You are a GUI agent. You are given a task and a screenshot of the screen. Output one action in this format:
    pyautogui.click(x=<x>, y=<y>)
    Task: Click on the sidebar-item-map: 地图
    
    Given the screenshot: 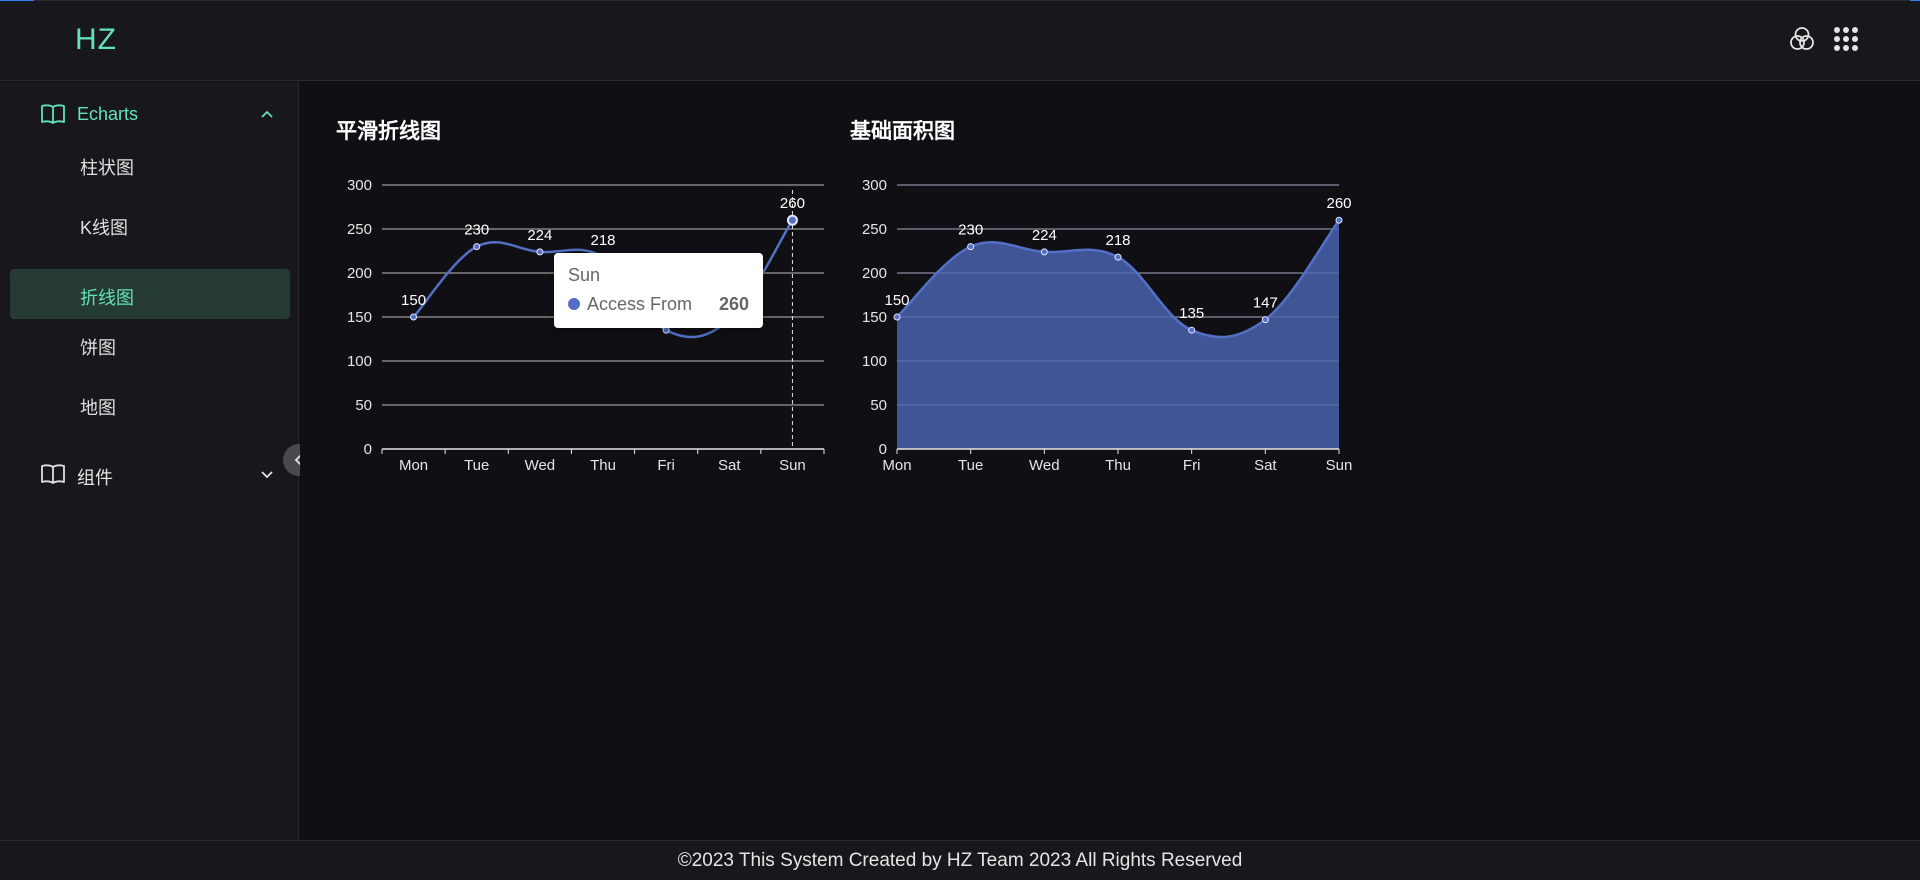 What is the action you would take?
    pyautogui.click(x=150, y=404)
    